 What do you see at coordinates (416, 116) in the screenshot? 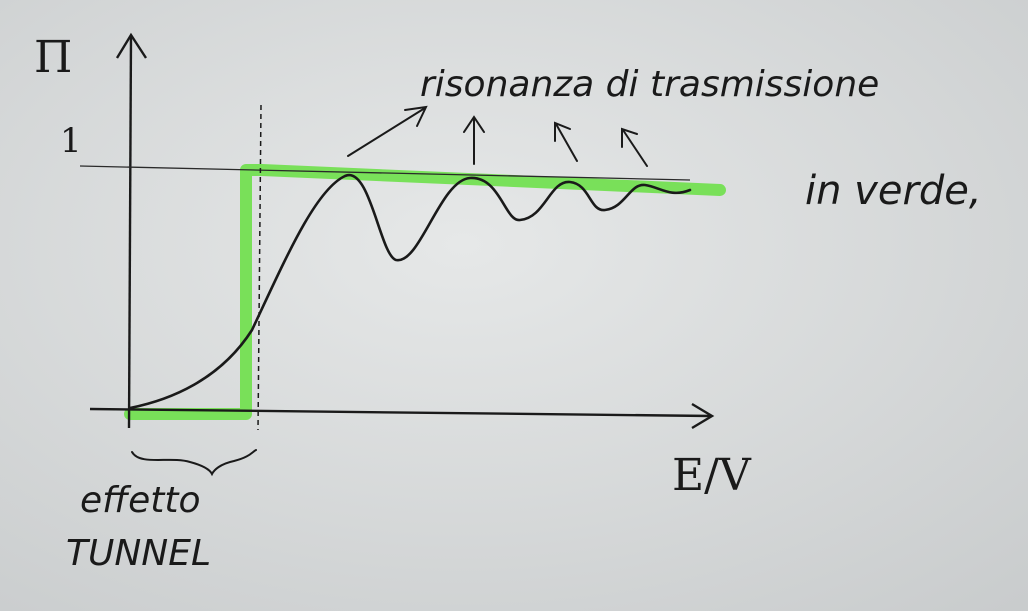
I see `resonance-arrow-1-head` at bounding box center [416, 116].